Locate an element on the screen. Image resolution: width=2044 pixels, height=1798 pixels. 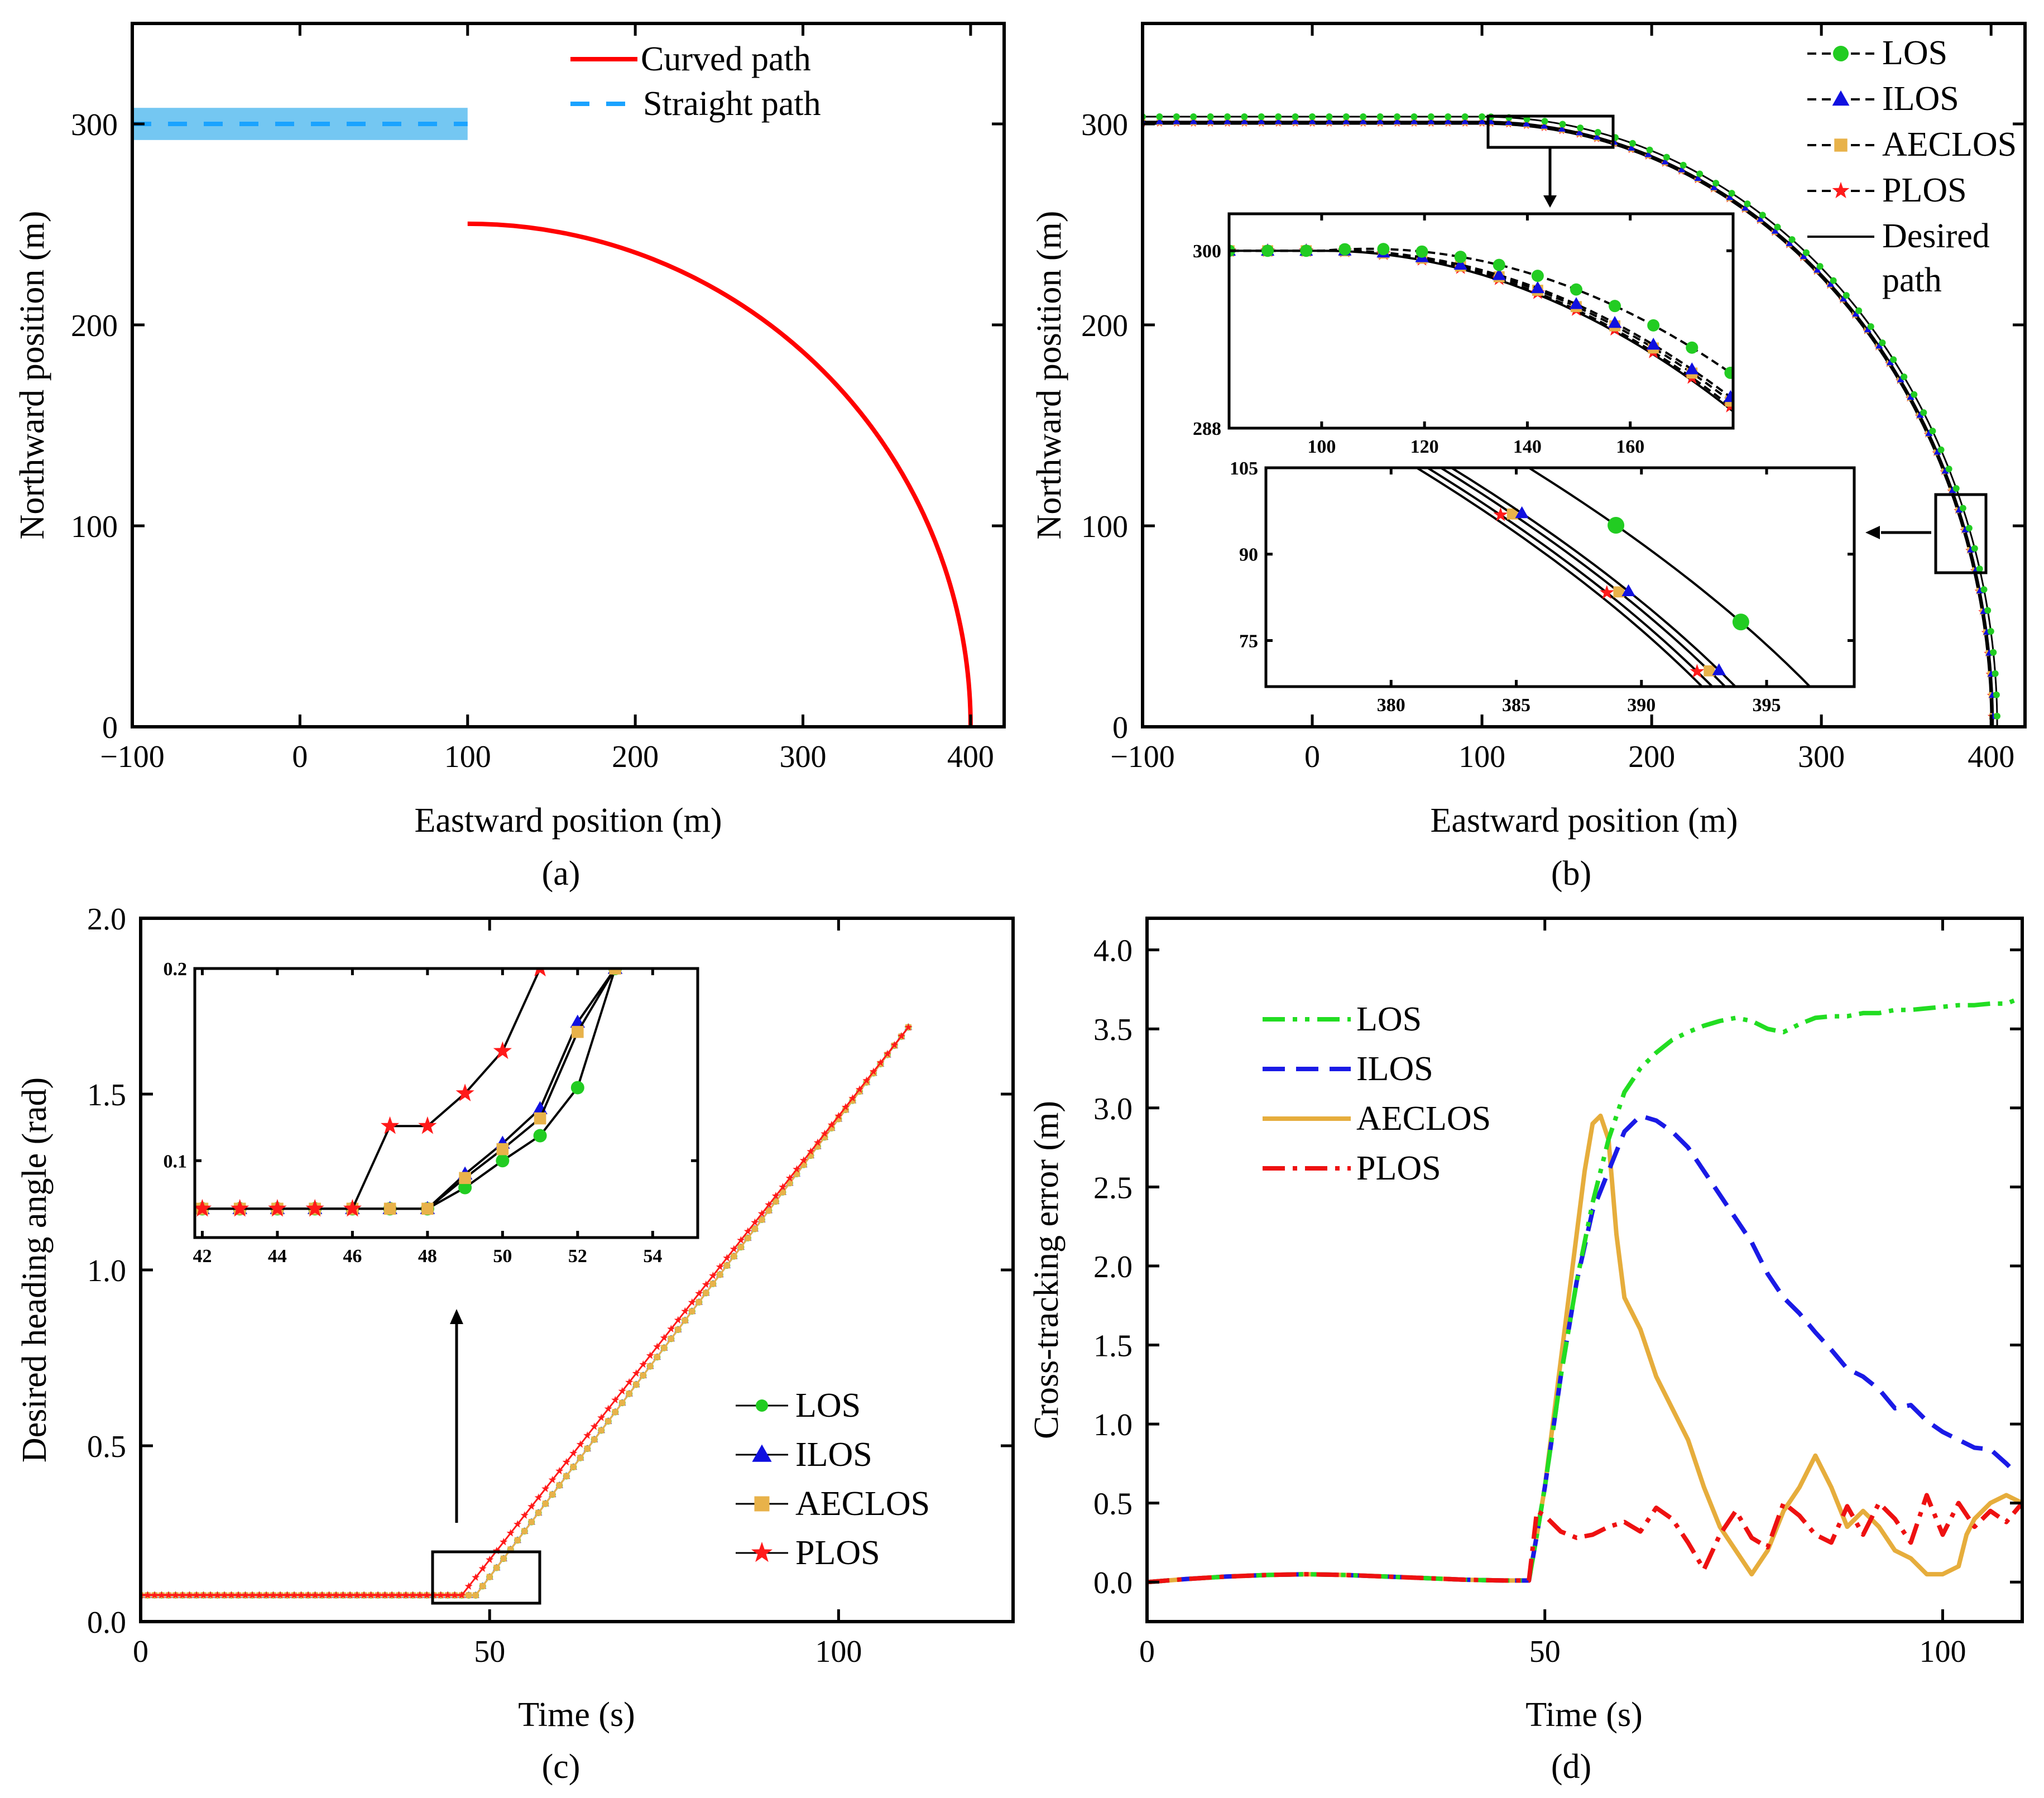
inset-bottom-xtick-label: 395 is located at coordinates (1767, 705).